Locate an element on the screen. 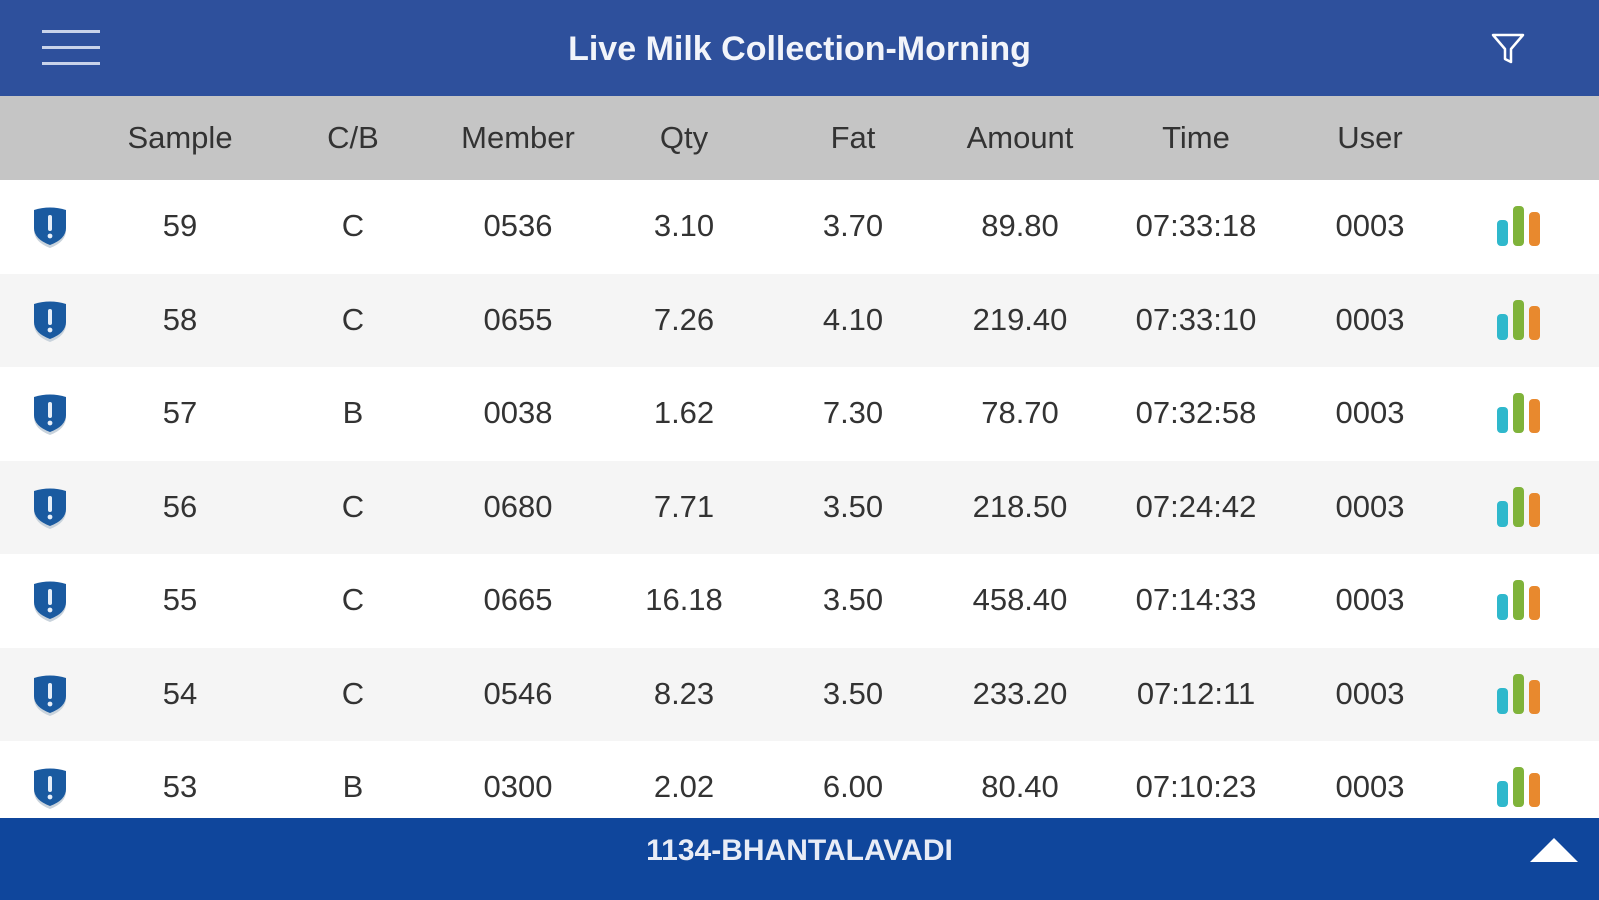 The height and width of the screenshot is (900, 1599). hamburger-menu-button is located at coordinates (71, 48).